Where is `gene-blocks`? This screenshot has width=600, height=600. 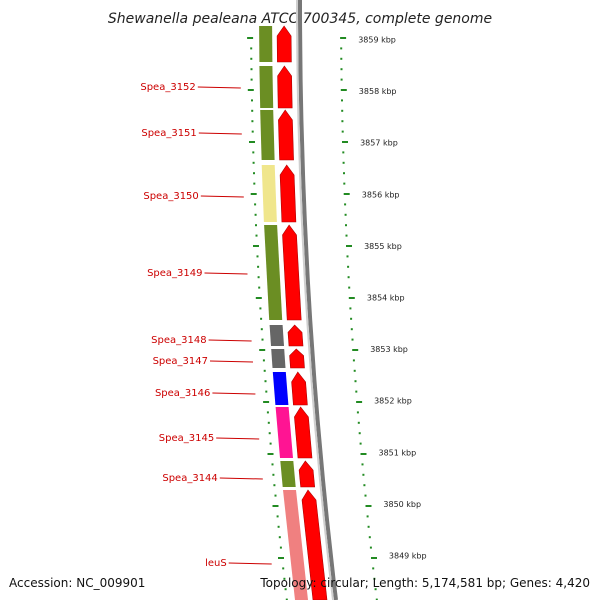
gene-blocks is located at coordinates (283, 313).